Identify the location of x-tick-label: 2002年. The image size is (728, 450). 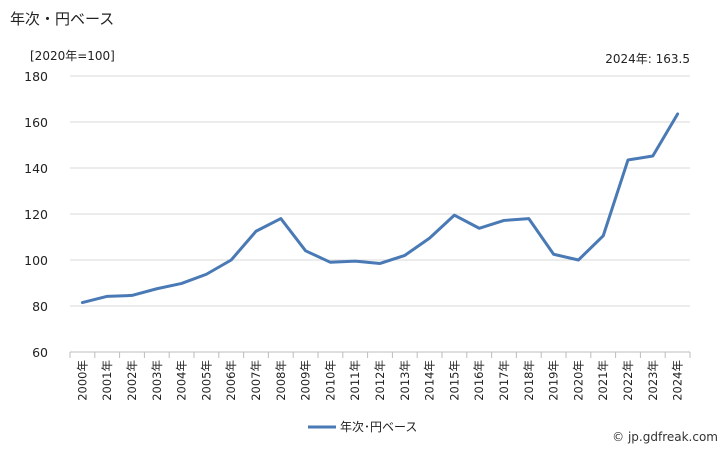
(132, 380).